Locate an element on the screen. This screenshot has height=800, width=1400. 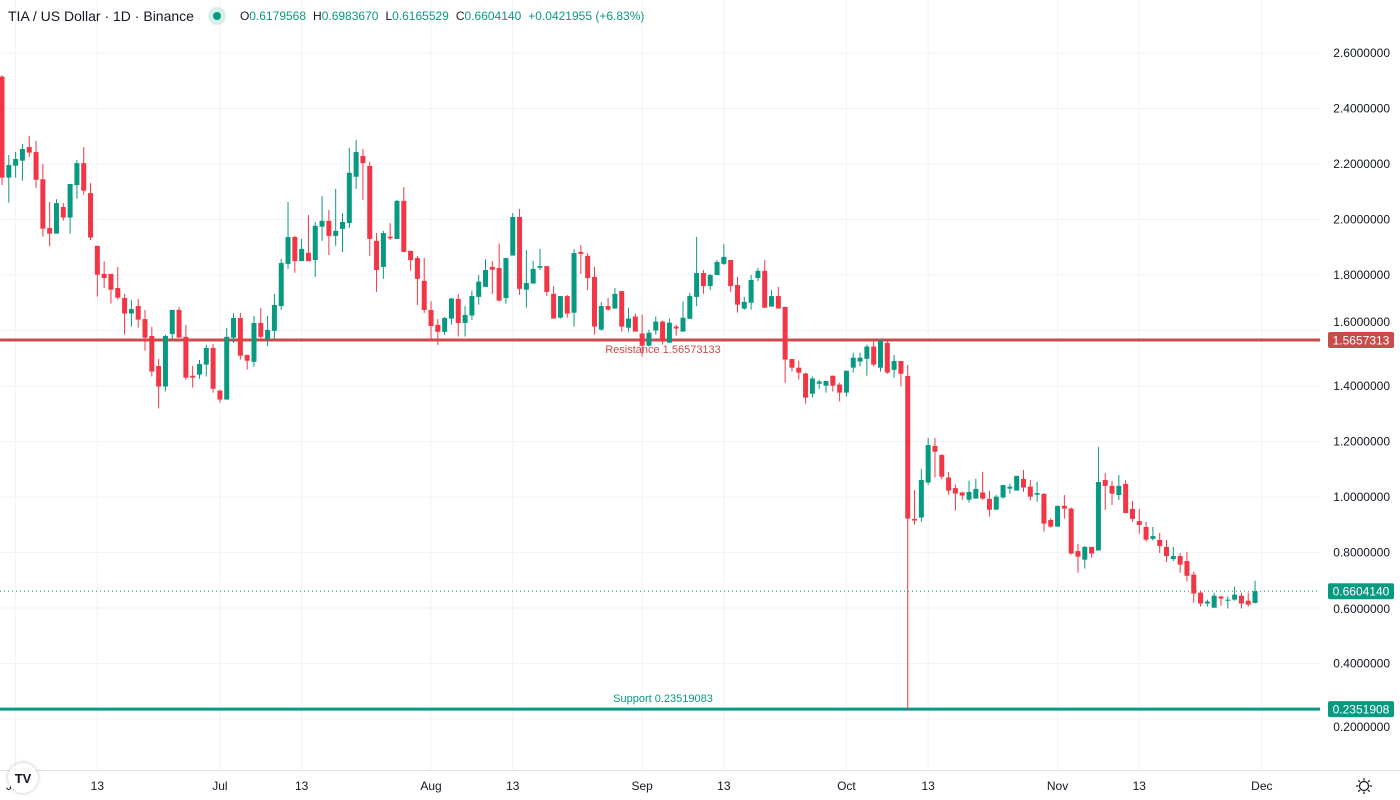
settings-icon is located at coordinates (1364, 786).